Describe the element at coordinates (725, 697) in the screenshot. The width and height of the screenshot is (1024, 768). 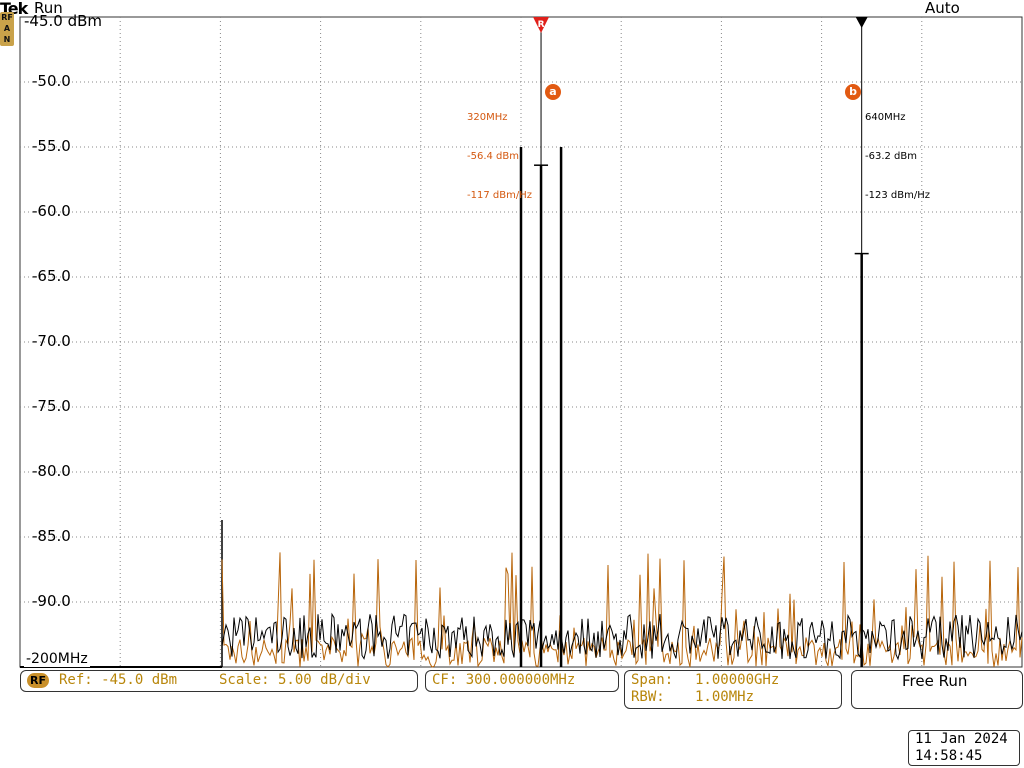
I see `rbw-value: 1.00MHz` at that location.